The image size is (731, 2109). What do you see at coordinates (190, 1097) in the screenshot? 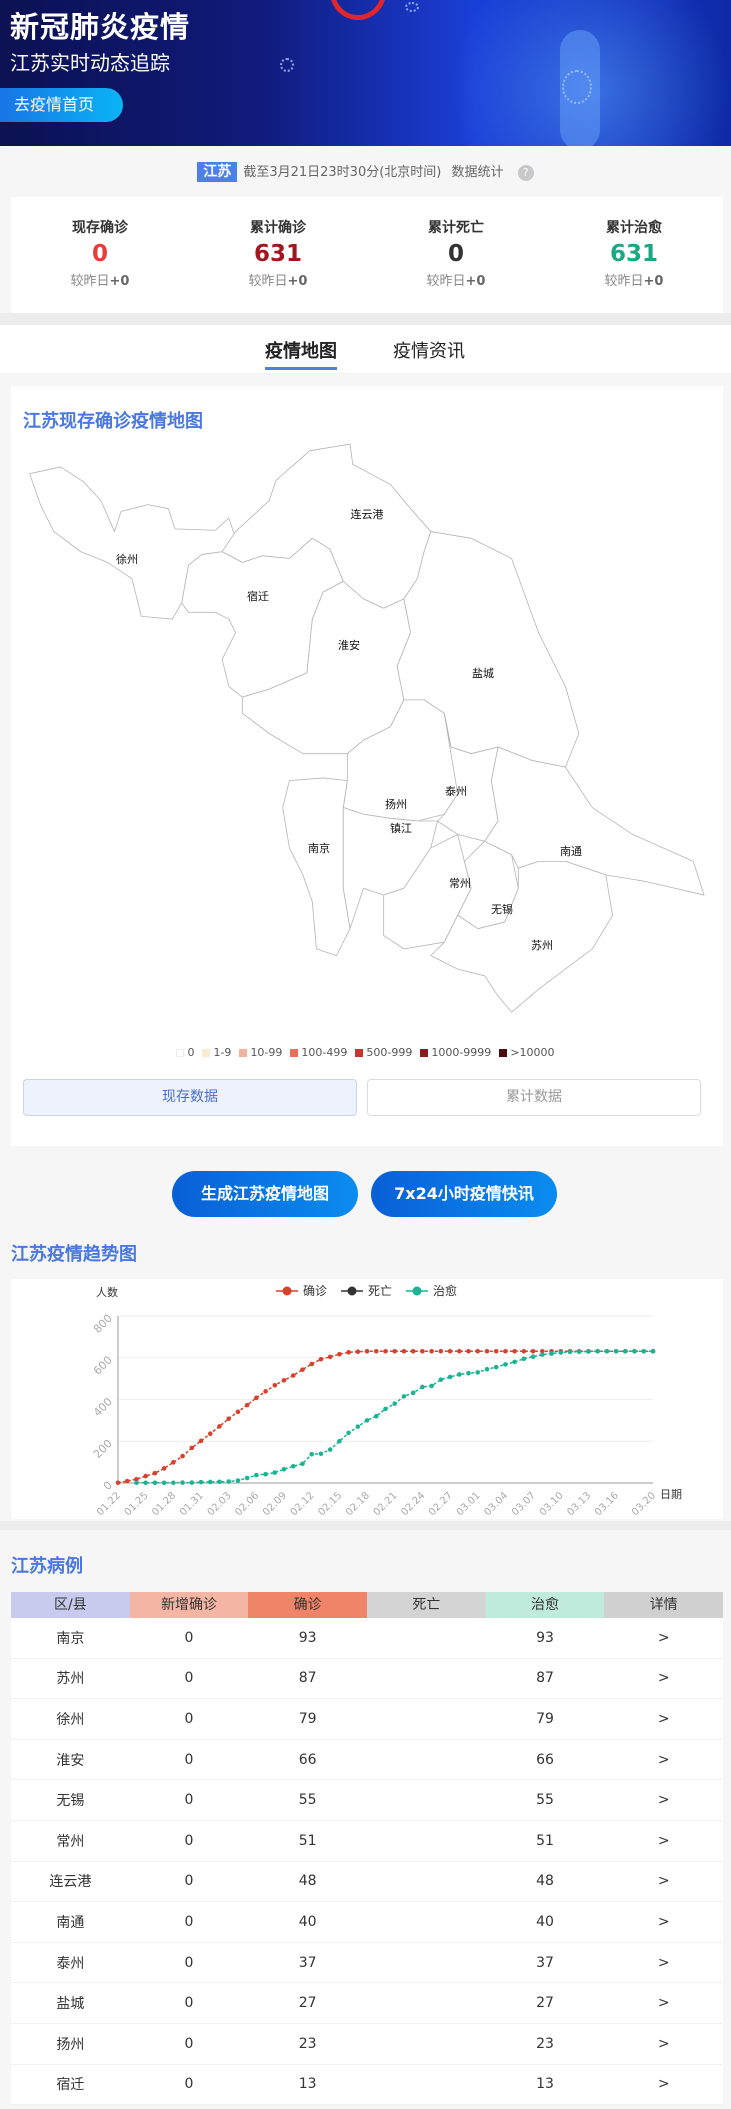
I see `current-data-toggle: 现存数据` at bounding box center [190, 1097].